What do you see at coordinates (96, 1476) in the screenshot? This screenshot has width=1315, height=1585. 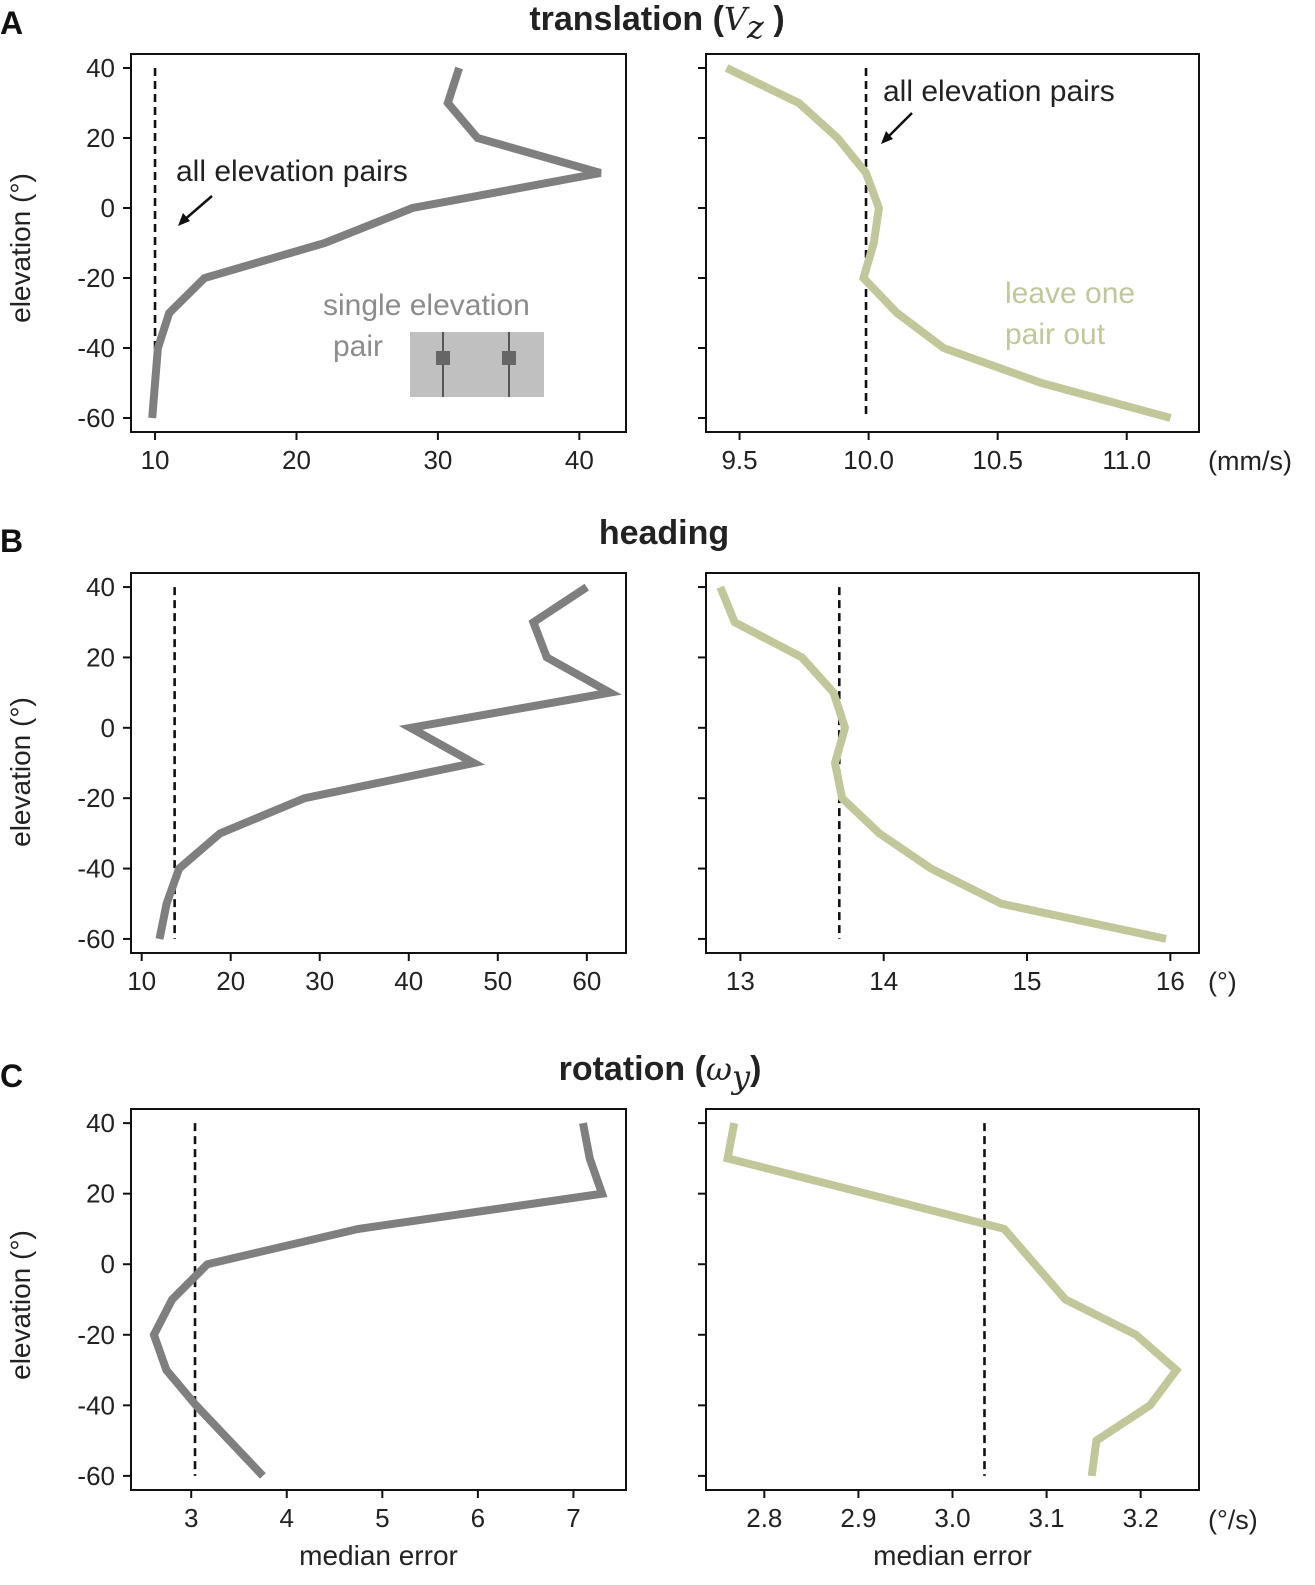 I see `chart-c-single-ytick-label: -60` at bounding box center [96, 1476].